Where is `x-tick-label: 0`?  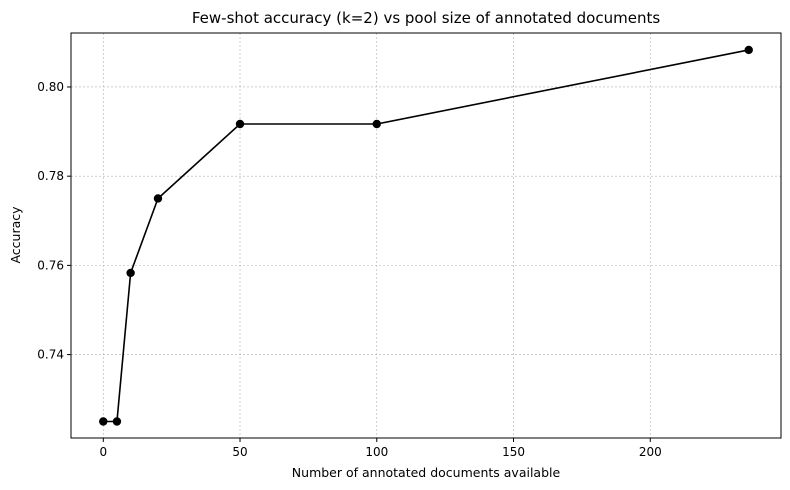 x-tick-label: 0 is located at coordinates (103, 452).